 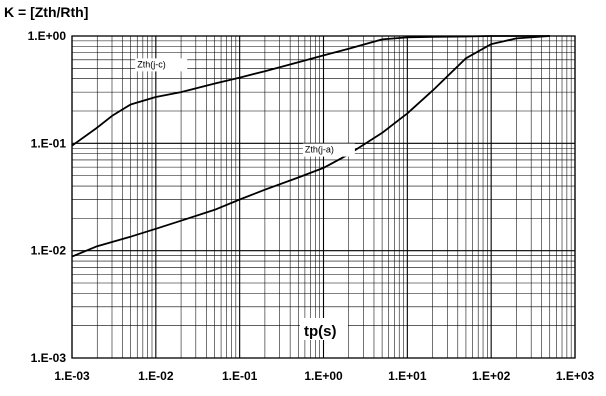 I want to click on x-tick-label: 1.E-03, so click(x=72, y=376).